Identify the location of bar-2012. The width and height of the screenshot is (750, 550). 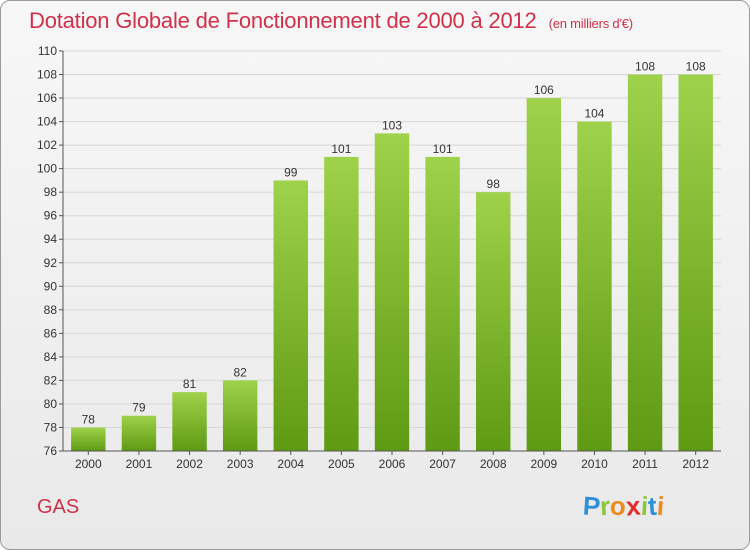
(695, 262).